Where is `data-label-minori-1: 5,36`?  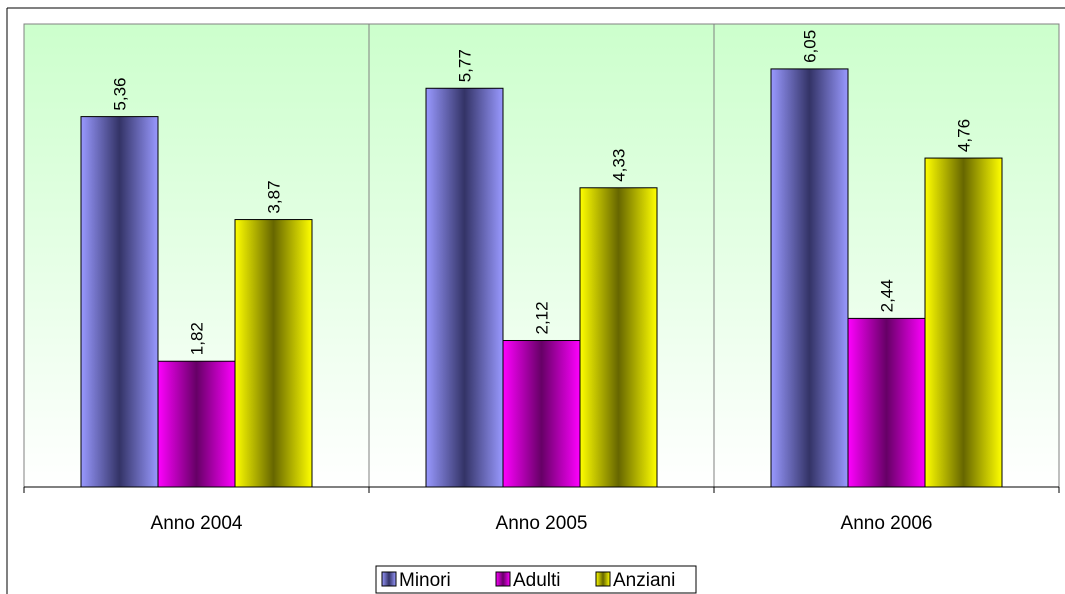 data-label-minori-1: 5,36 is located at coordinates (120, 94).